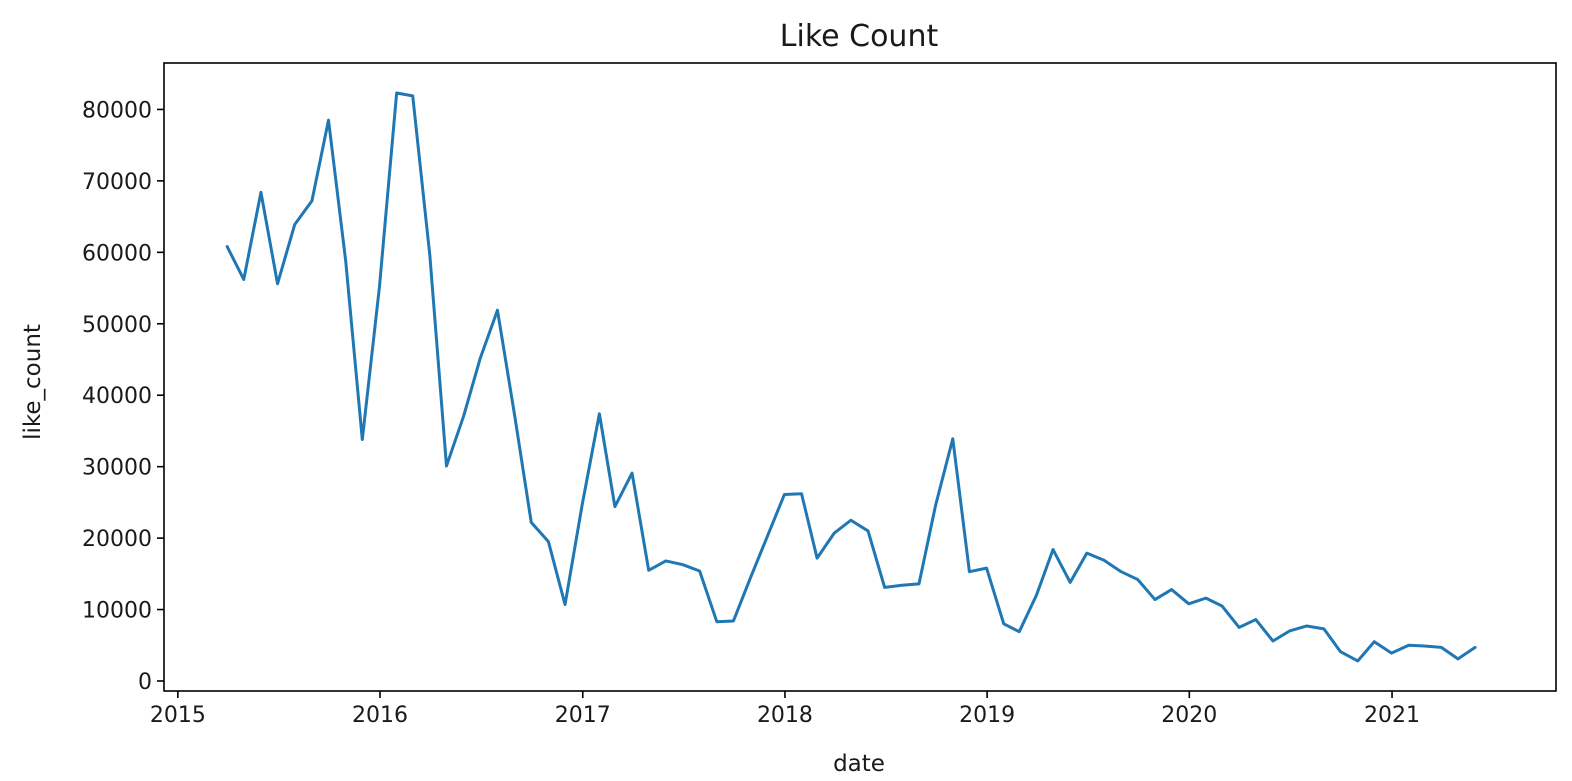 The image size is (1572, 781). I want to click on x-tick-label: 2016, so click(380, 715).